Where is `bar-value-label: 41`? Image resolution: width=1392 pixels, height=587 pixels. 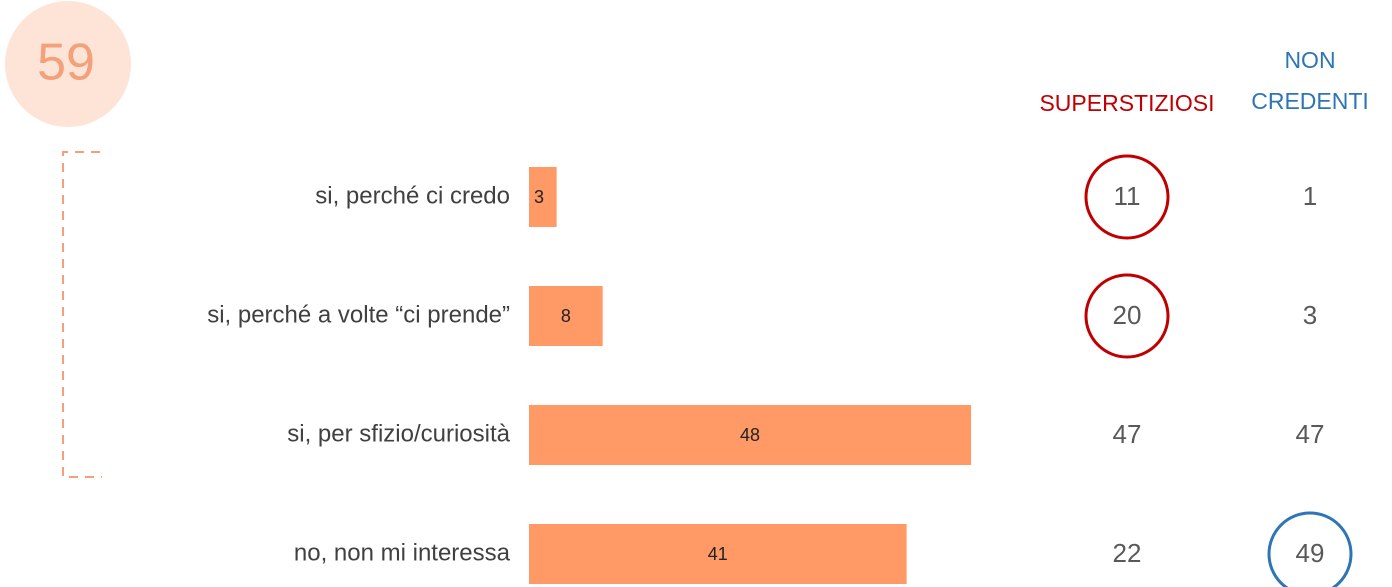
bar-value-label: 41 is located at coordinates (718, 554).